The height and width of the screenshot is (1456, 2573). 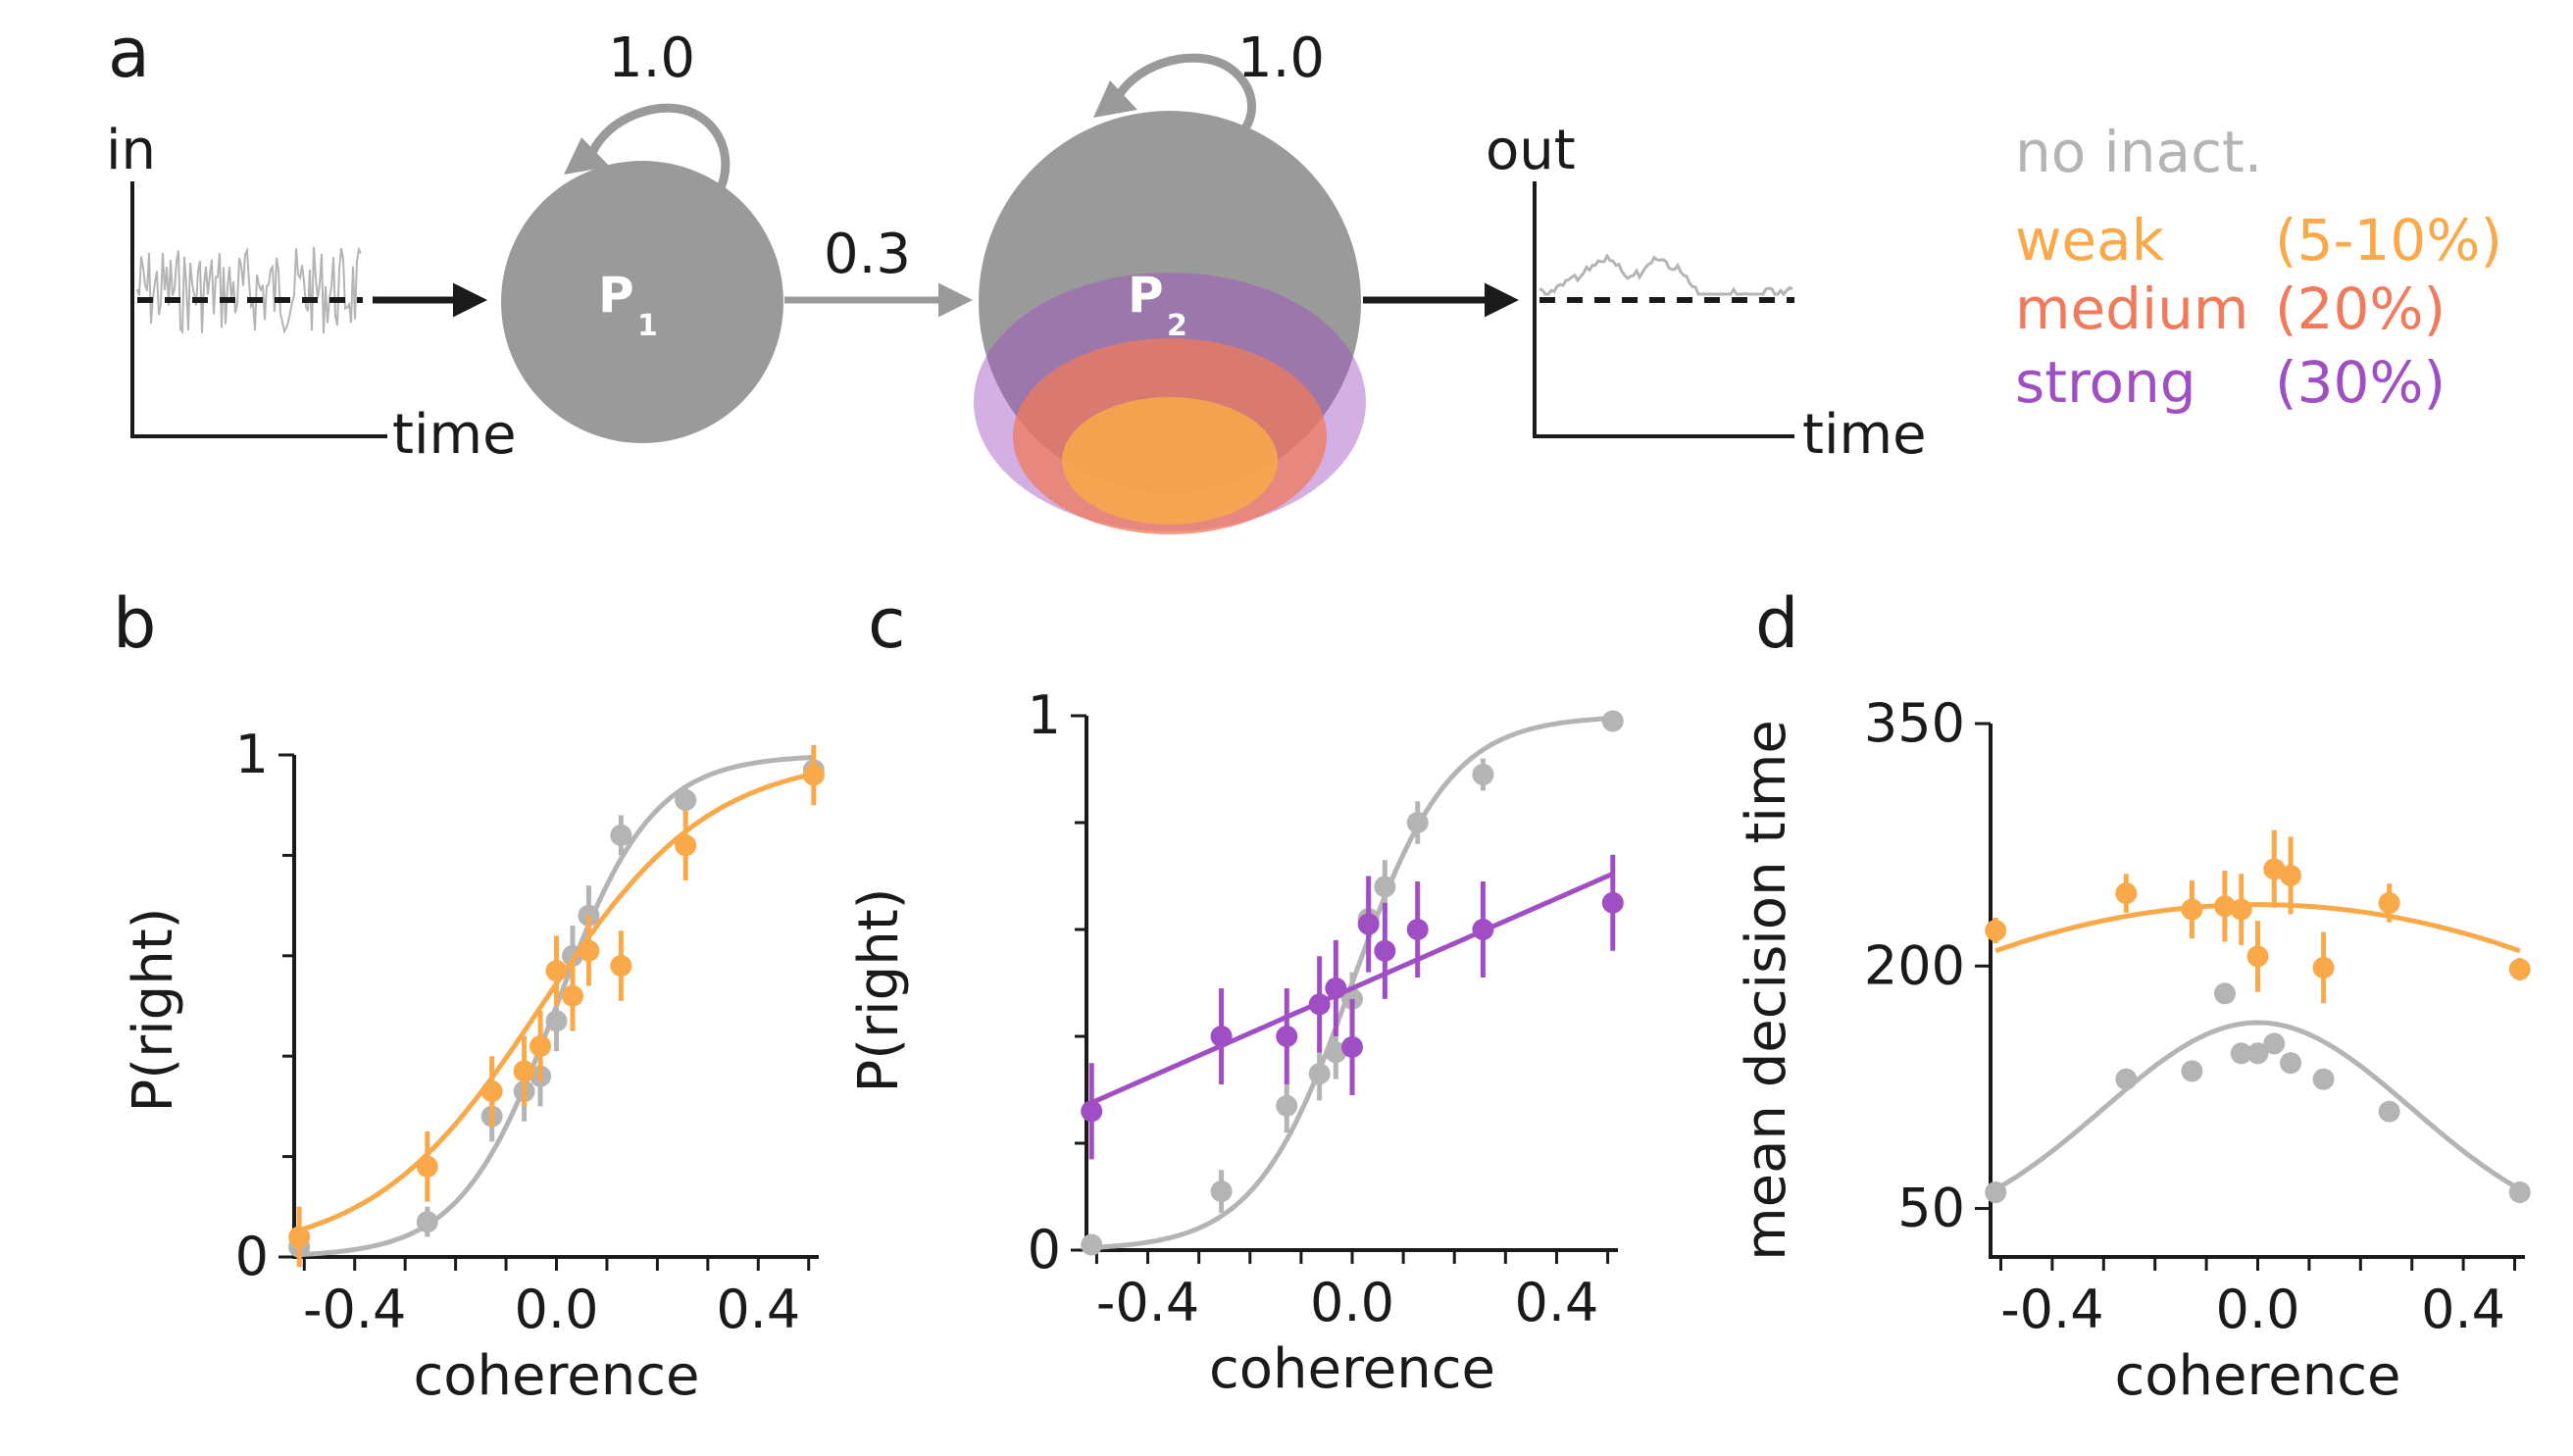 I want to click on p2-self-loop-arrowhead, so click(x=1115, y=99).